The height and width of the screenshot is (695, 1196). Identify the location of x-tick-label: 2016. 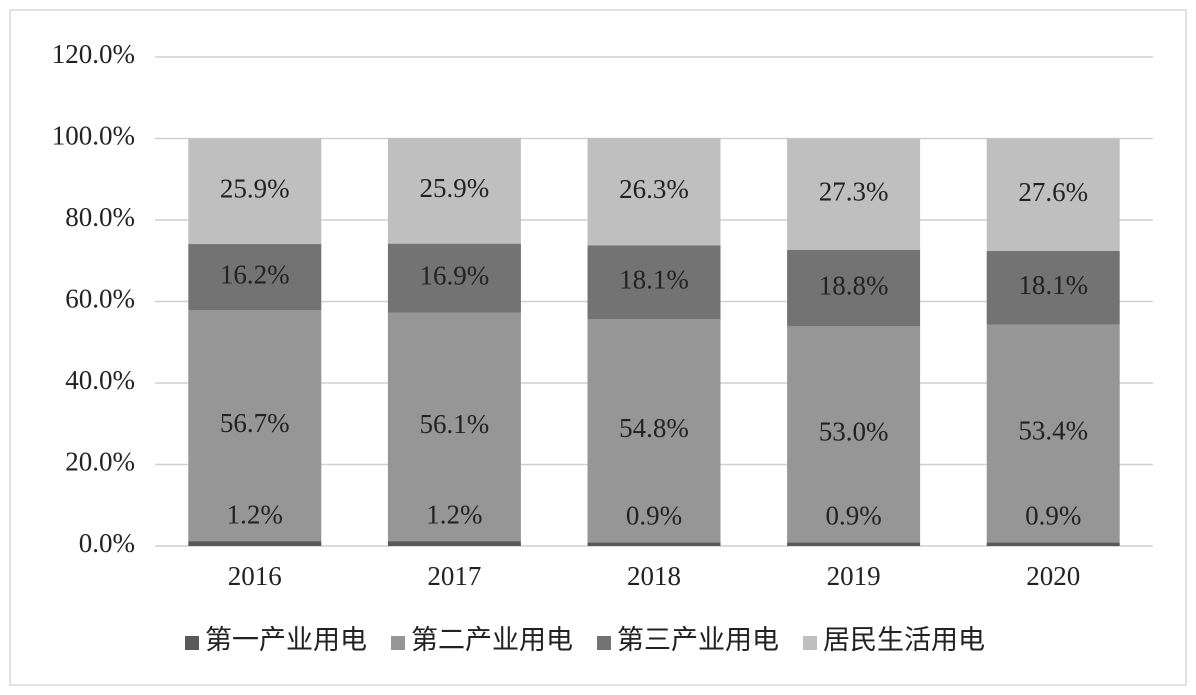
(255, 576).